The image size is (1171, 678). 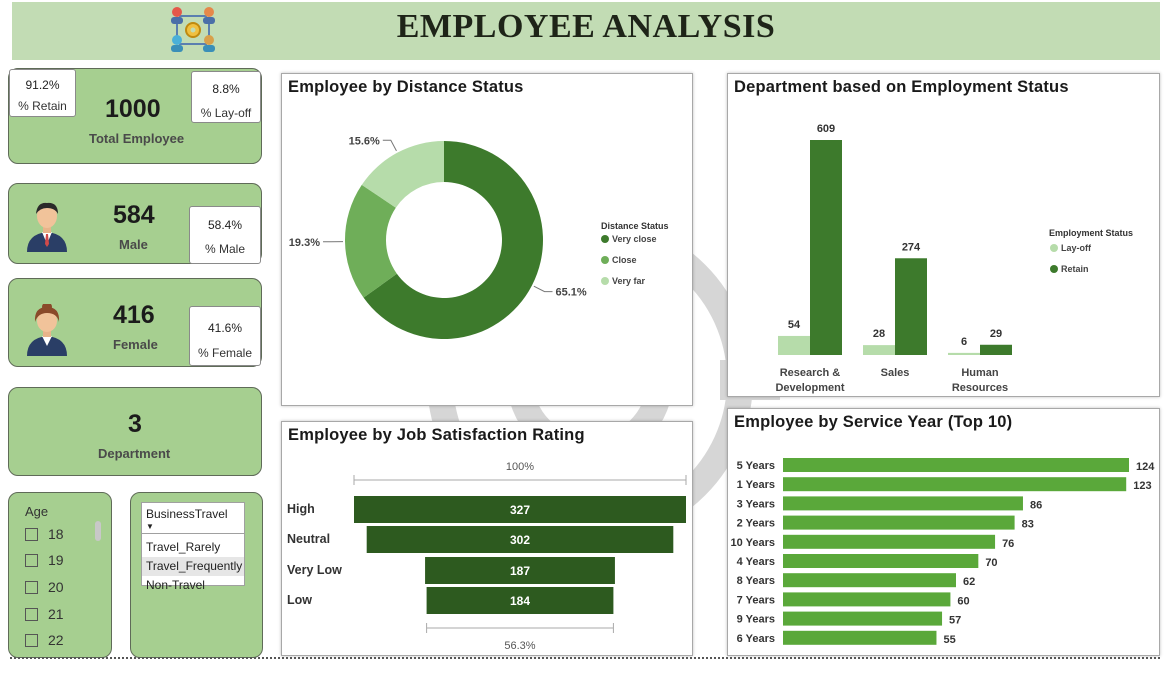 What do you see at coordinates (964, 342) in the screenshot?
I see `bar-label-human-resources-lay-off: 6` at bounding box center [964, 342].